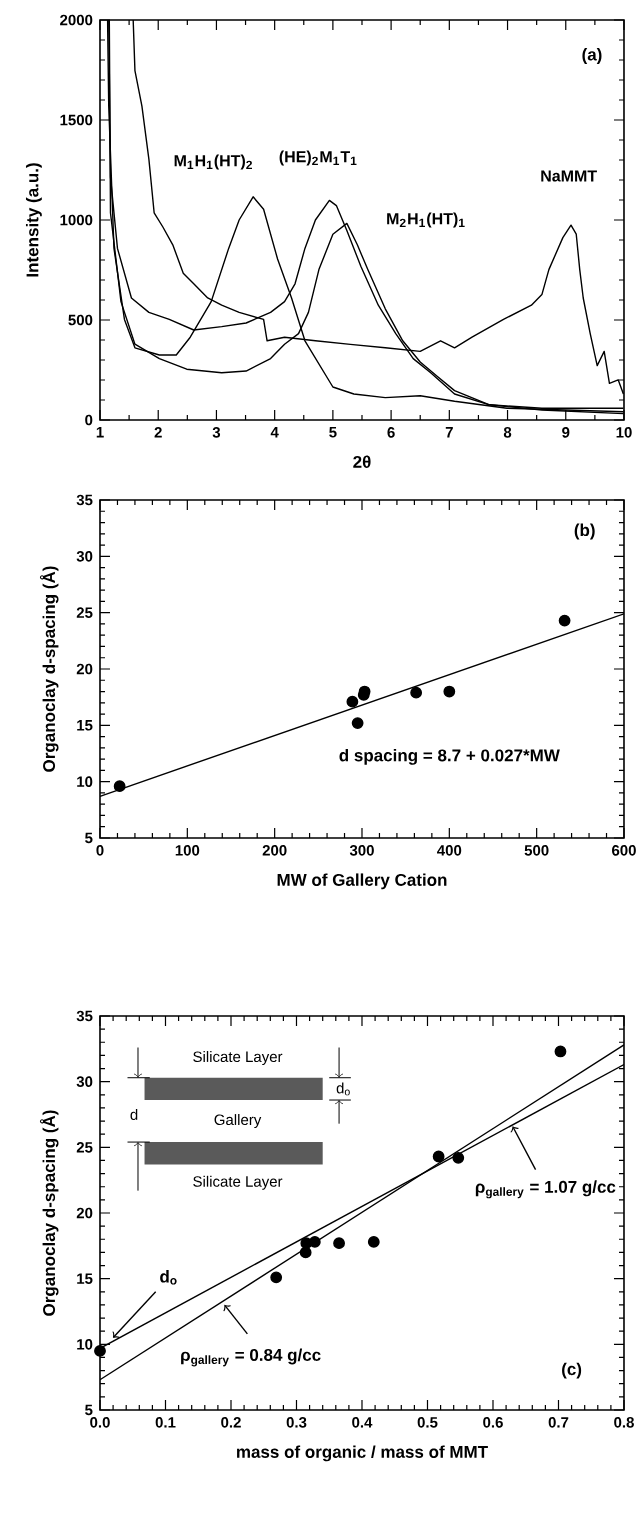 This screenshot has width=642, height=1522. I want to click on annotation: ρ$_{gallery}$ = 0.84 g/cc, so click(251, 1357).